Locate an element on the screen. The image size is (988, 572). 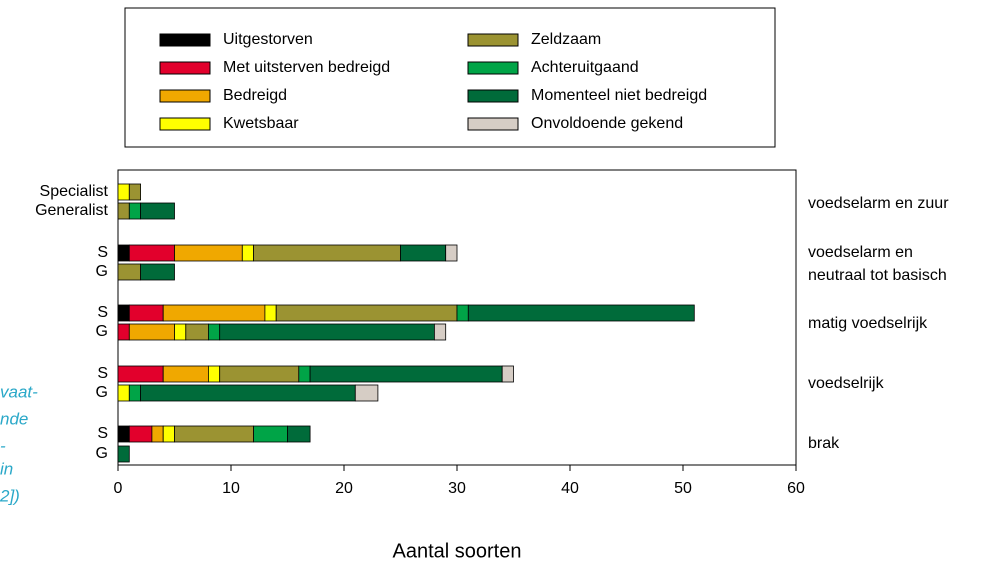
x-axis-title: Aantal soorten is located at coordinates (457, 551).